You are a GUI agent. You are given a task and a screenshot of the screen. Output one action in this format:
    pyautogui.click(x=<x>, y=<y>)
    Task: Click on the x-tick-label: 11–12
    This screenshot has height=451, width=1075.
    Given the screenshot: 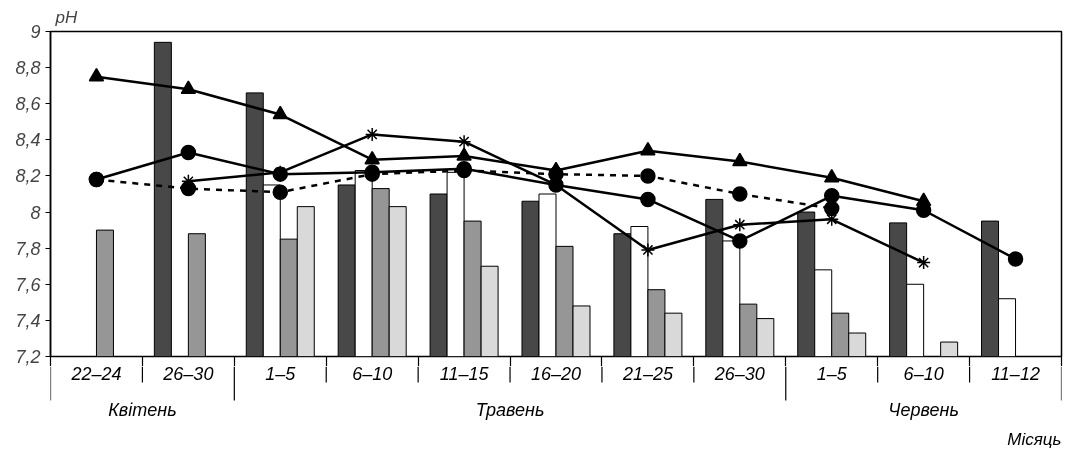 What is the action you would take?
    pyautogui.click(x=1015, y=373)
    